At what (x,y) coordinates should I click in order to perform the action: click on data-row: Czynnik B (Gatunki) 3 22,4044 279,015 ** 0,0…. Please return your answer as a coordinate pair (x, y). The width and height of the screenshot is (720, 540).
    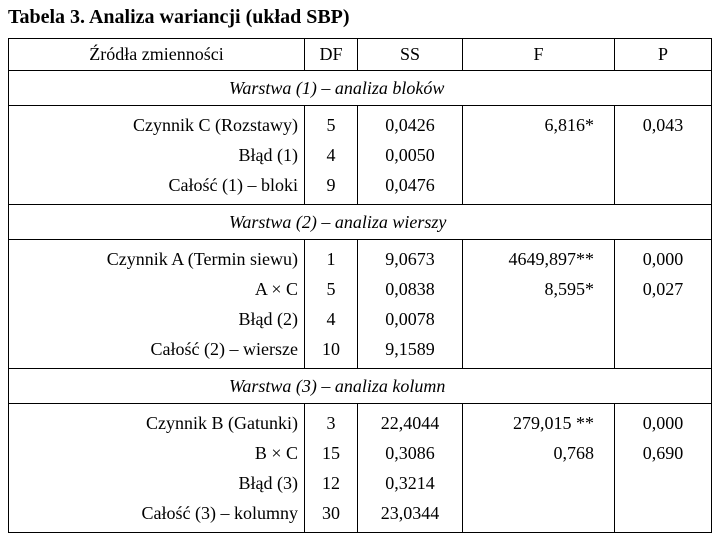
    Looking at the image, I should click on (360, 420).